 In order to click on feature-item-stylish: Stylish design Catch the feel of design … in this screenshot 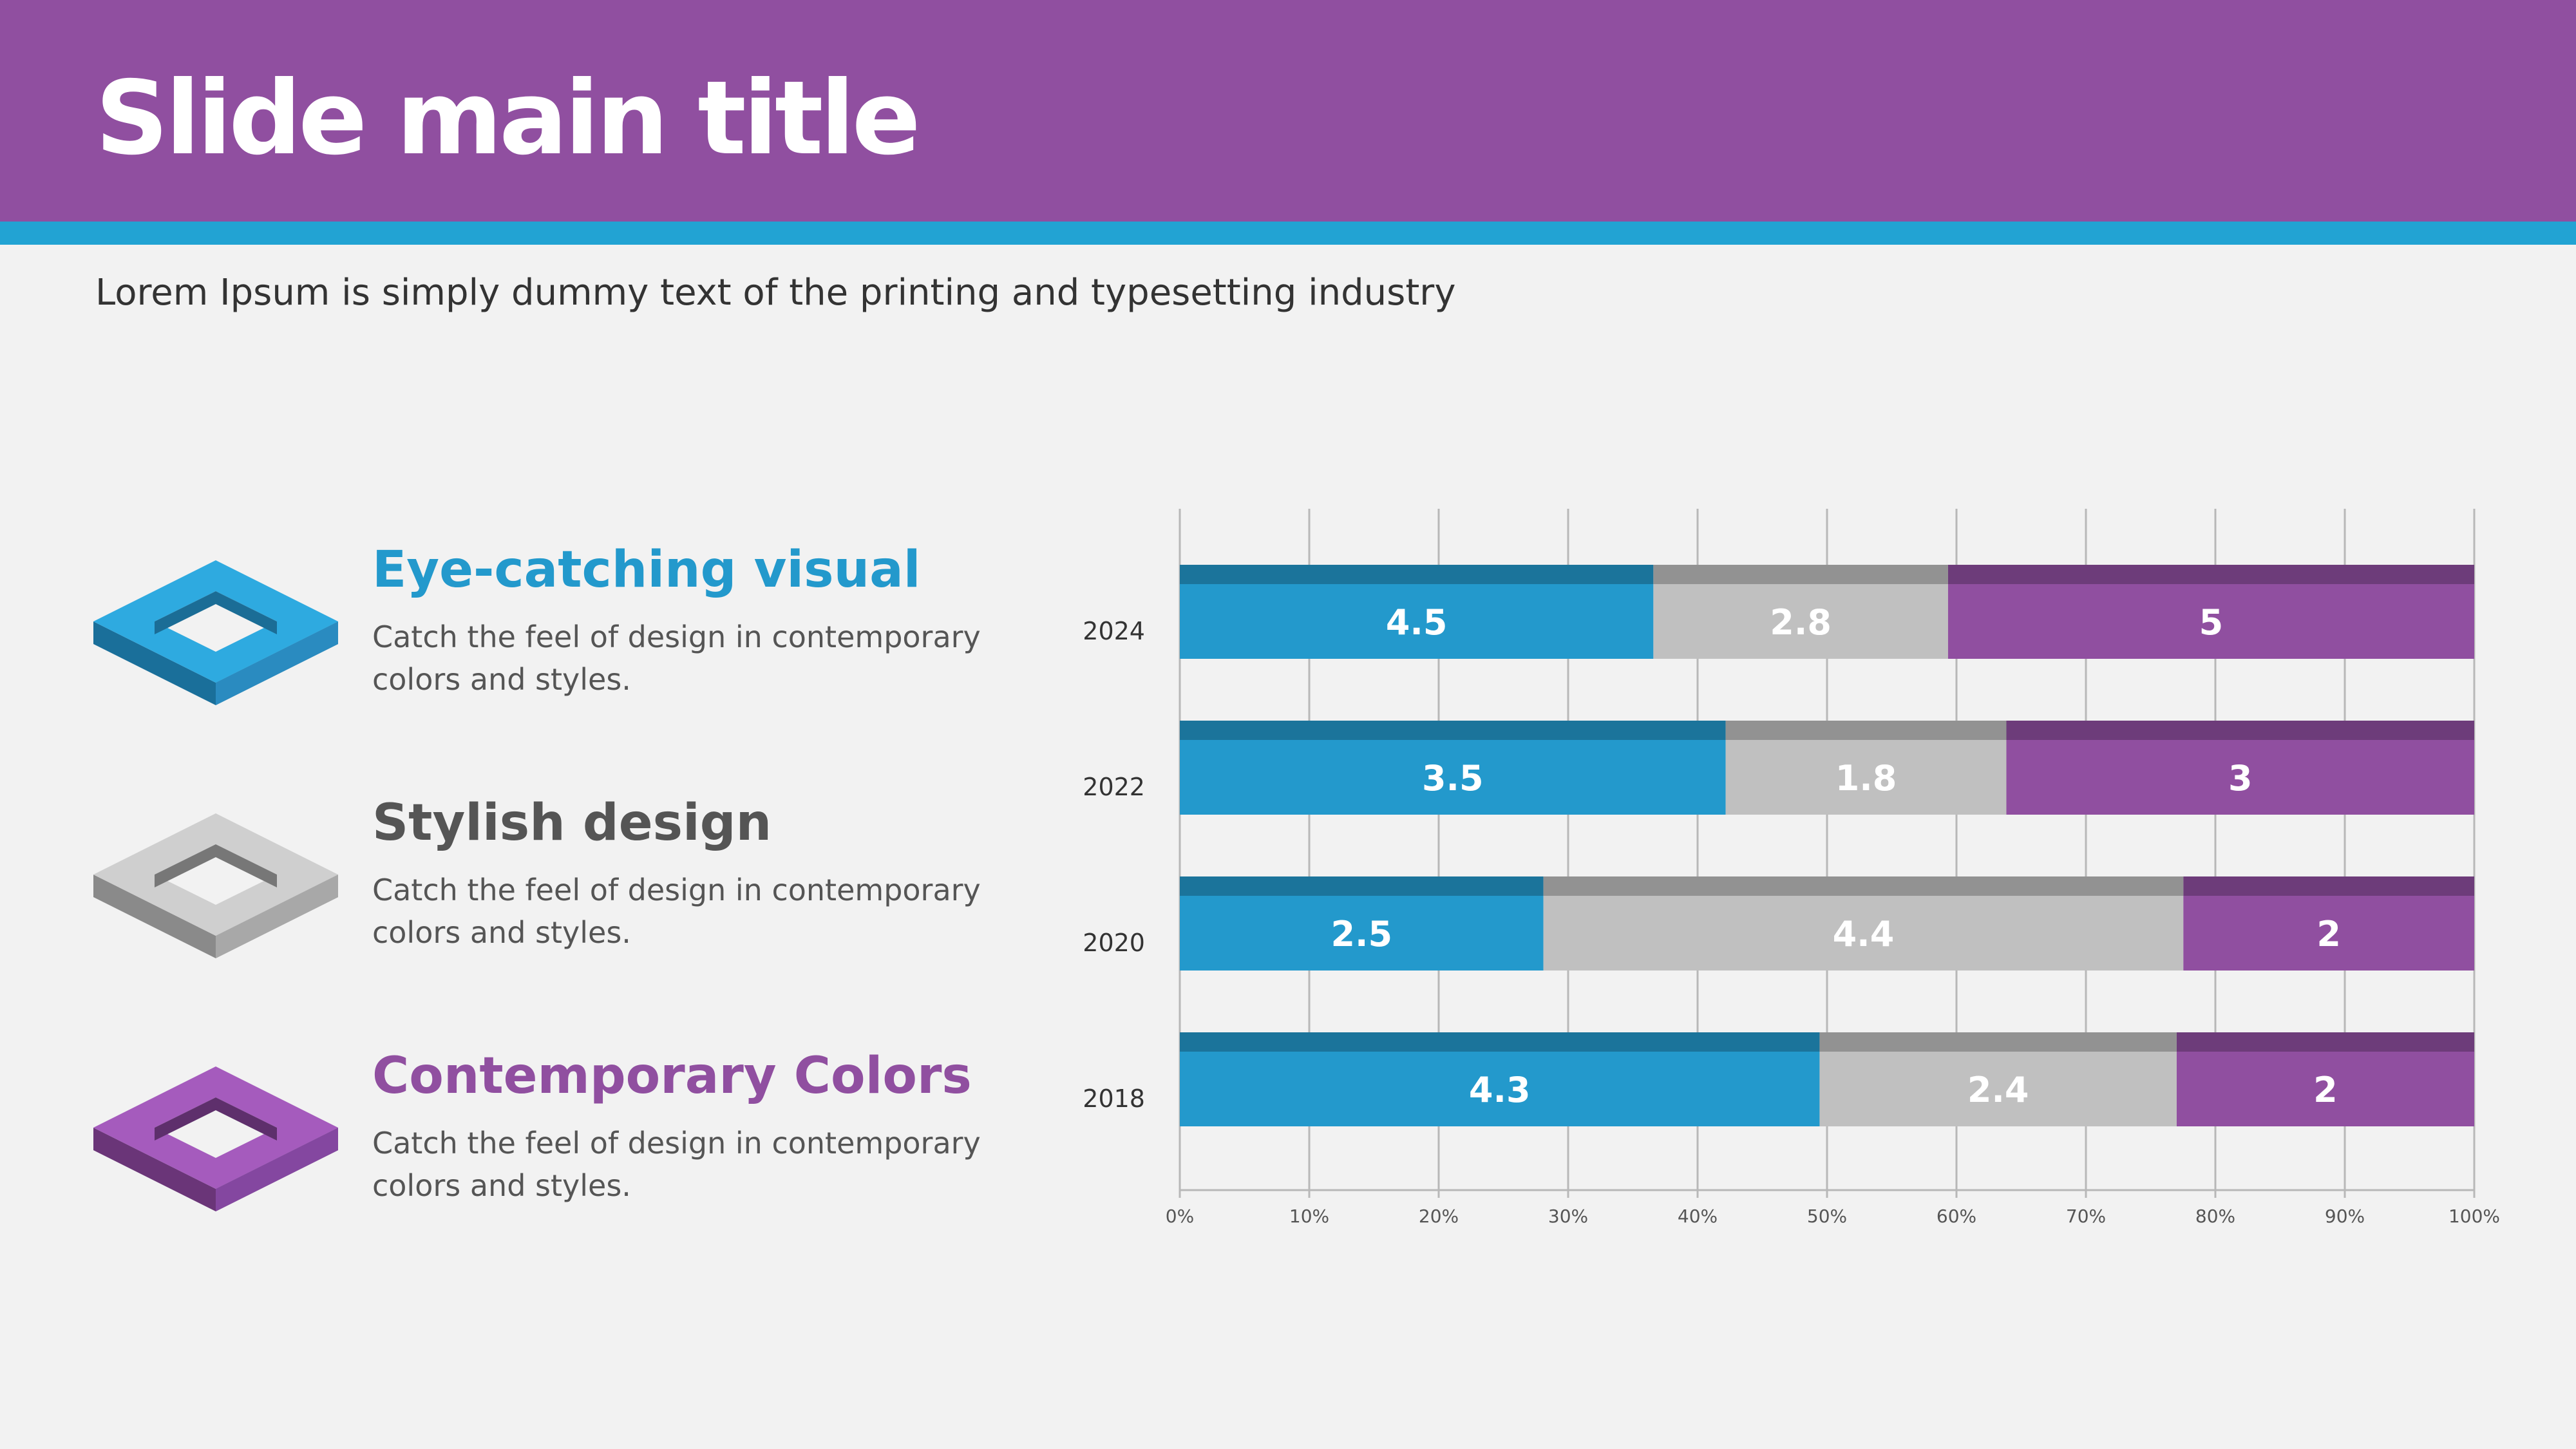, I will do `click(522, 890)`.